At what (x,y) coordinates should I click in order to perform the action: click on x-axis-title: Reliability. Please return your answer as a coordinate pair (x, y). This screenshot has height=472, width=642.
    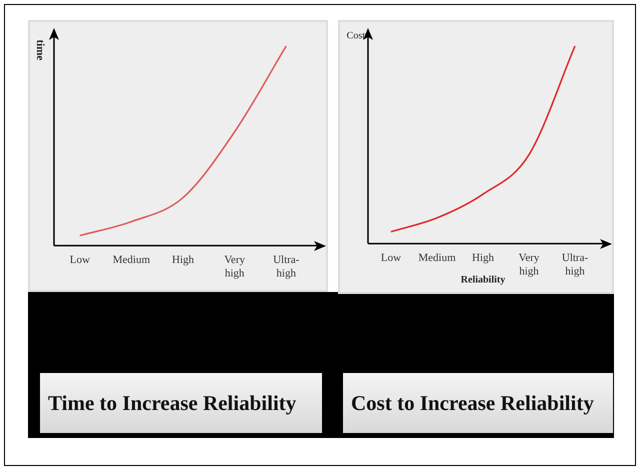
    Looking at the image, I should click on (483, 280).